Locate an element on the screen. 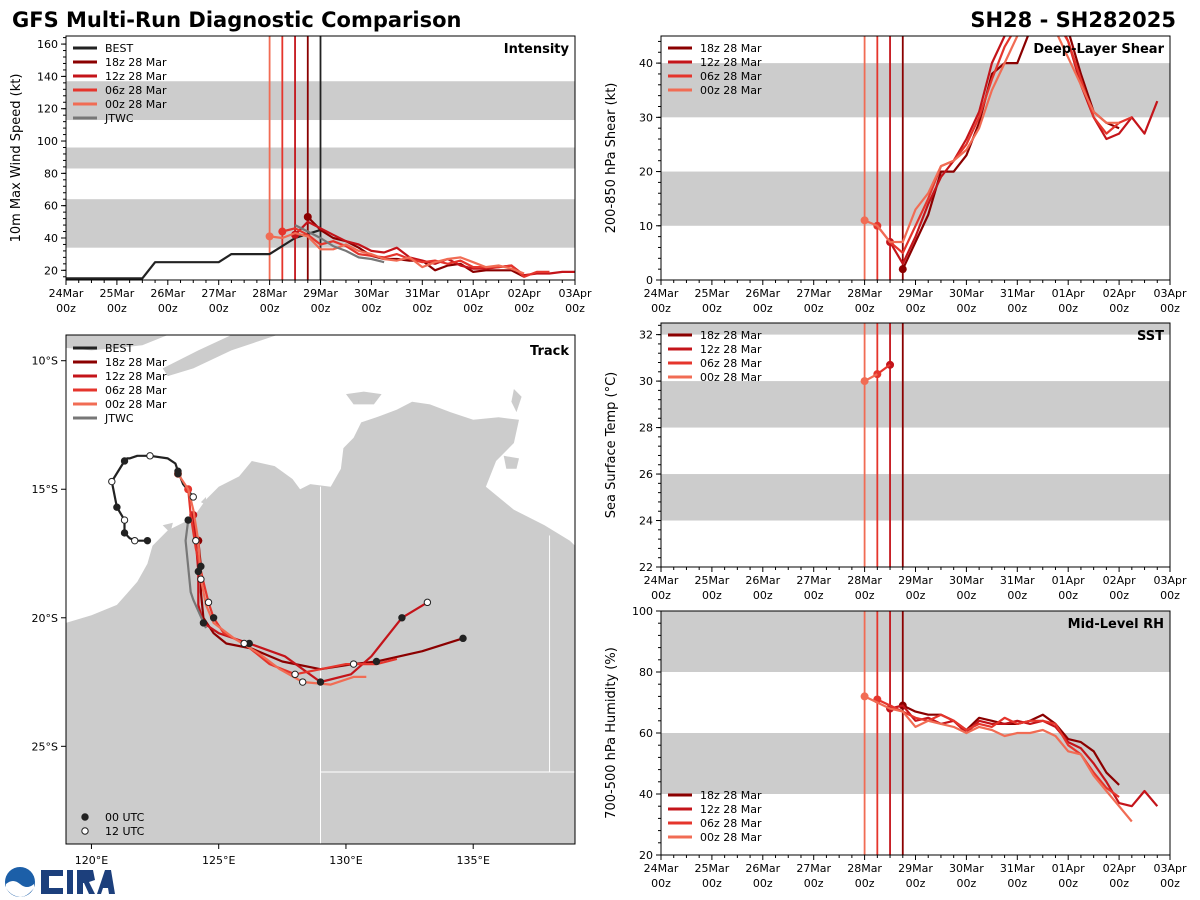  y-tick-label: 80 is located at coordinates (646, 672).